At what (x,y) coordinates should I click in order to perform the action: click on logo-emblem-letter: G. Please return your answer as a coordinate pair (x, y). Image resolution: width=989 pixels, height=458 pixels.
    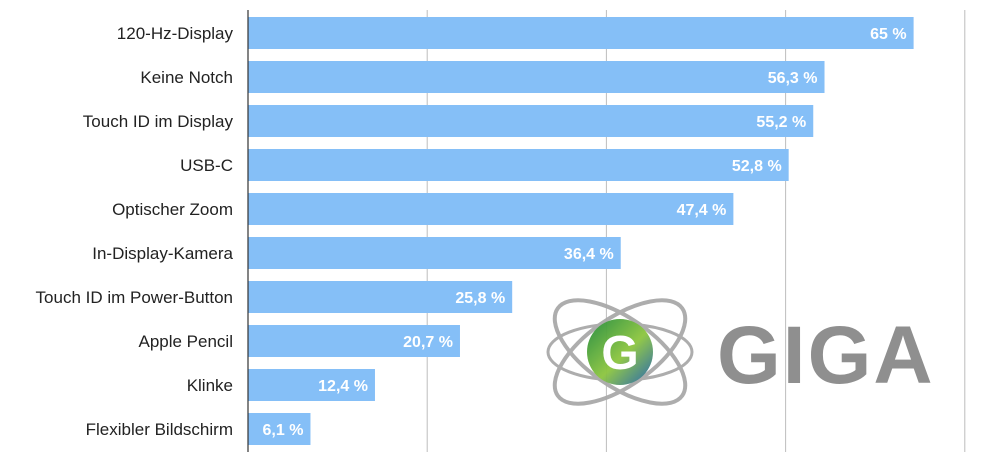
    Looking at the image, I should click on (619, 353).